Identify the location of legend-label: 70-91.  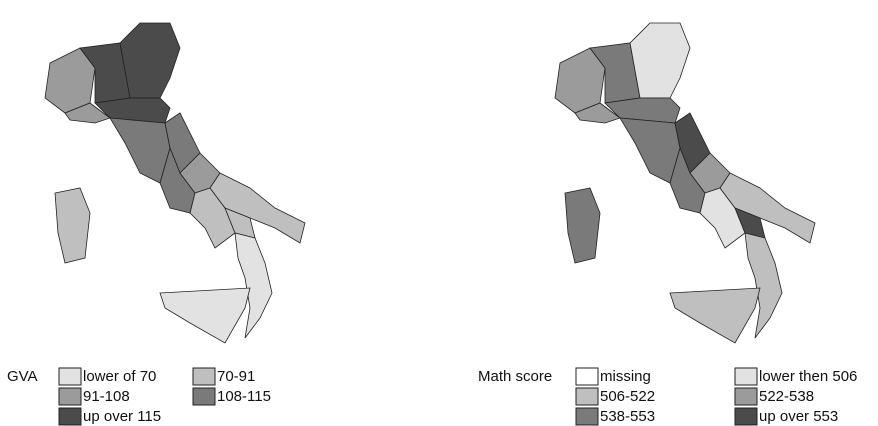
(236, 376).